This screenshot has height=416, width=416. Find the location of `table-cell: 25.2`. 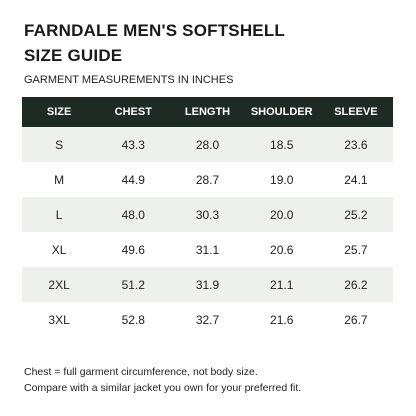

table-cell: 25.2 is located at coordinates (356, 214).